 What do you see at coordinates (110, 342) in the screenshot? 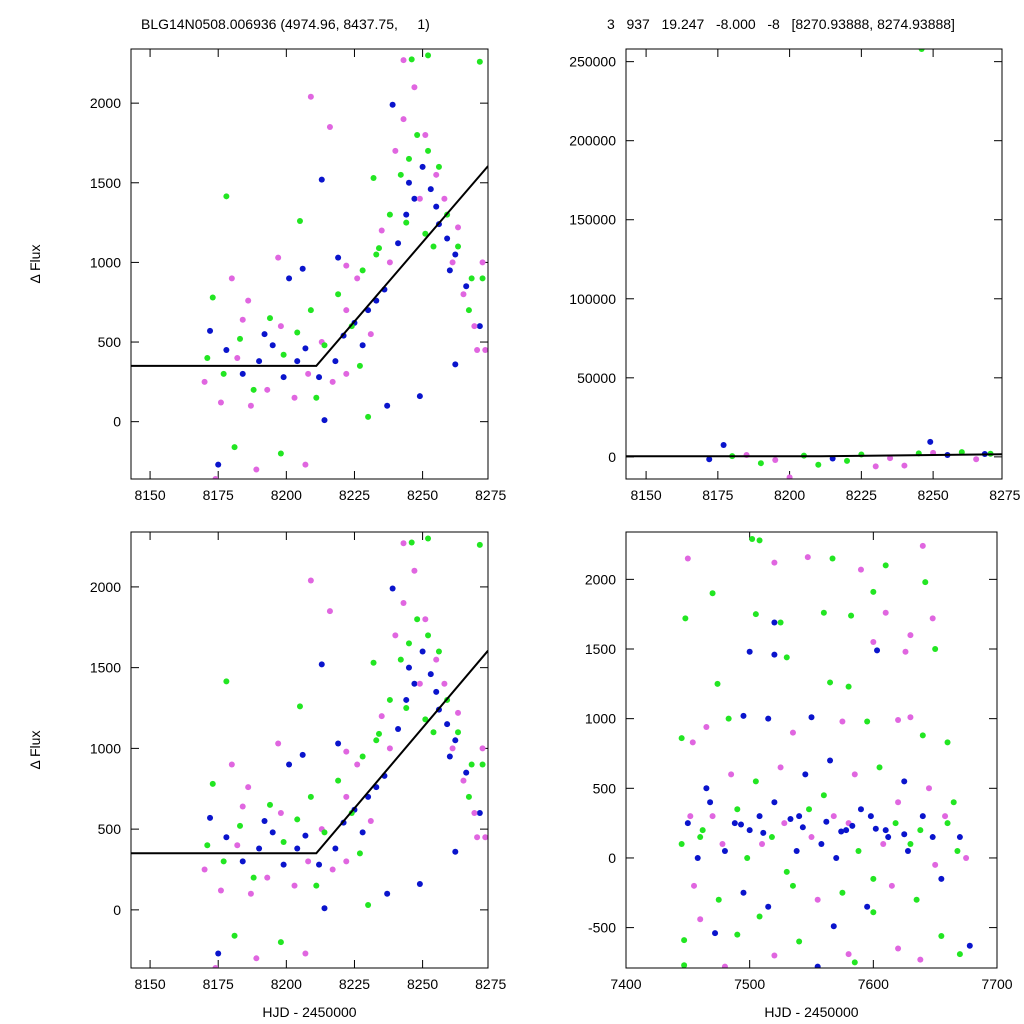
I see `y-tick-label: 500` at bounding box center [110, 342].